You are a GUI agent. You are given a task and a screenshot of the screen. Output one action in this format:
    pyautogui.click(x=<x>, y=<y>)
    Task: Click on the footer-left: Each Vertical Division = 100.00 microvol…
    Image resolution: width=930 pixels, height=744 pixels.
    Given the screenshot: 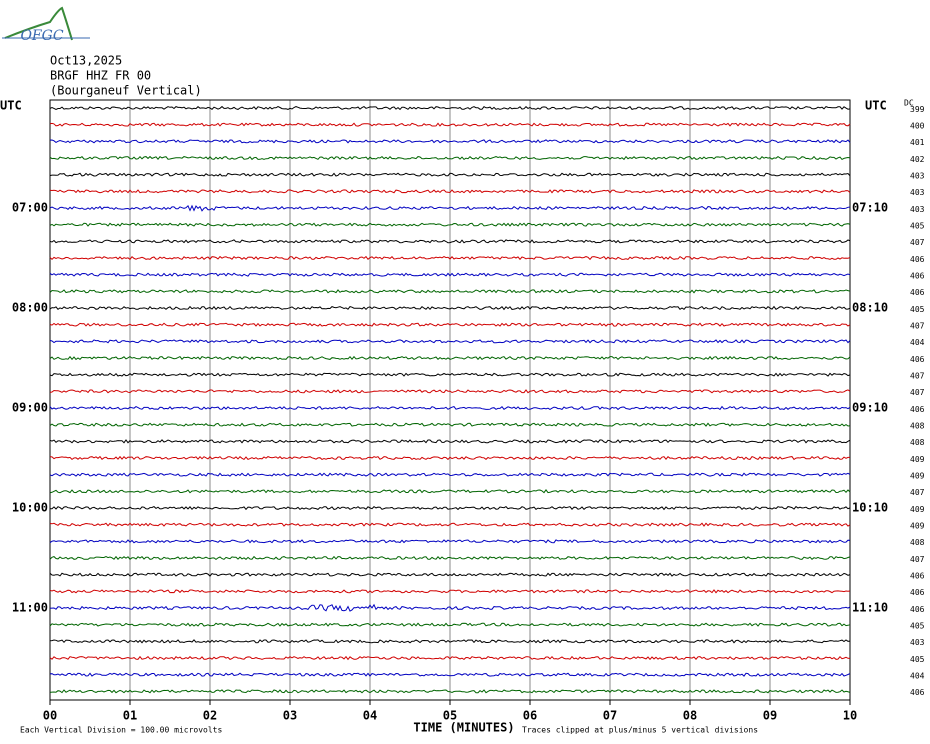 What is the action you would take?
    pyautogui.click(x=121, y=730)
    